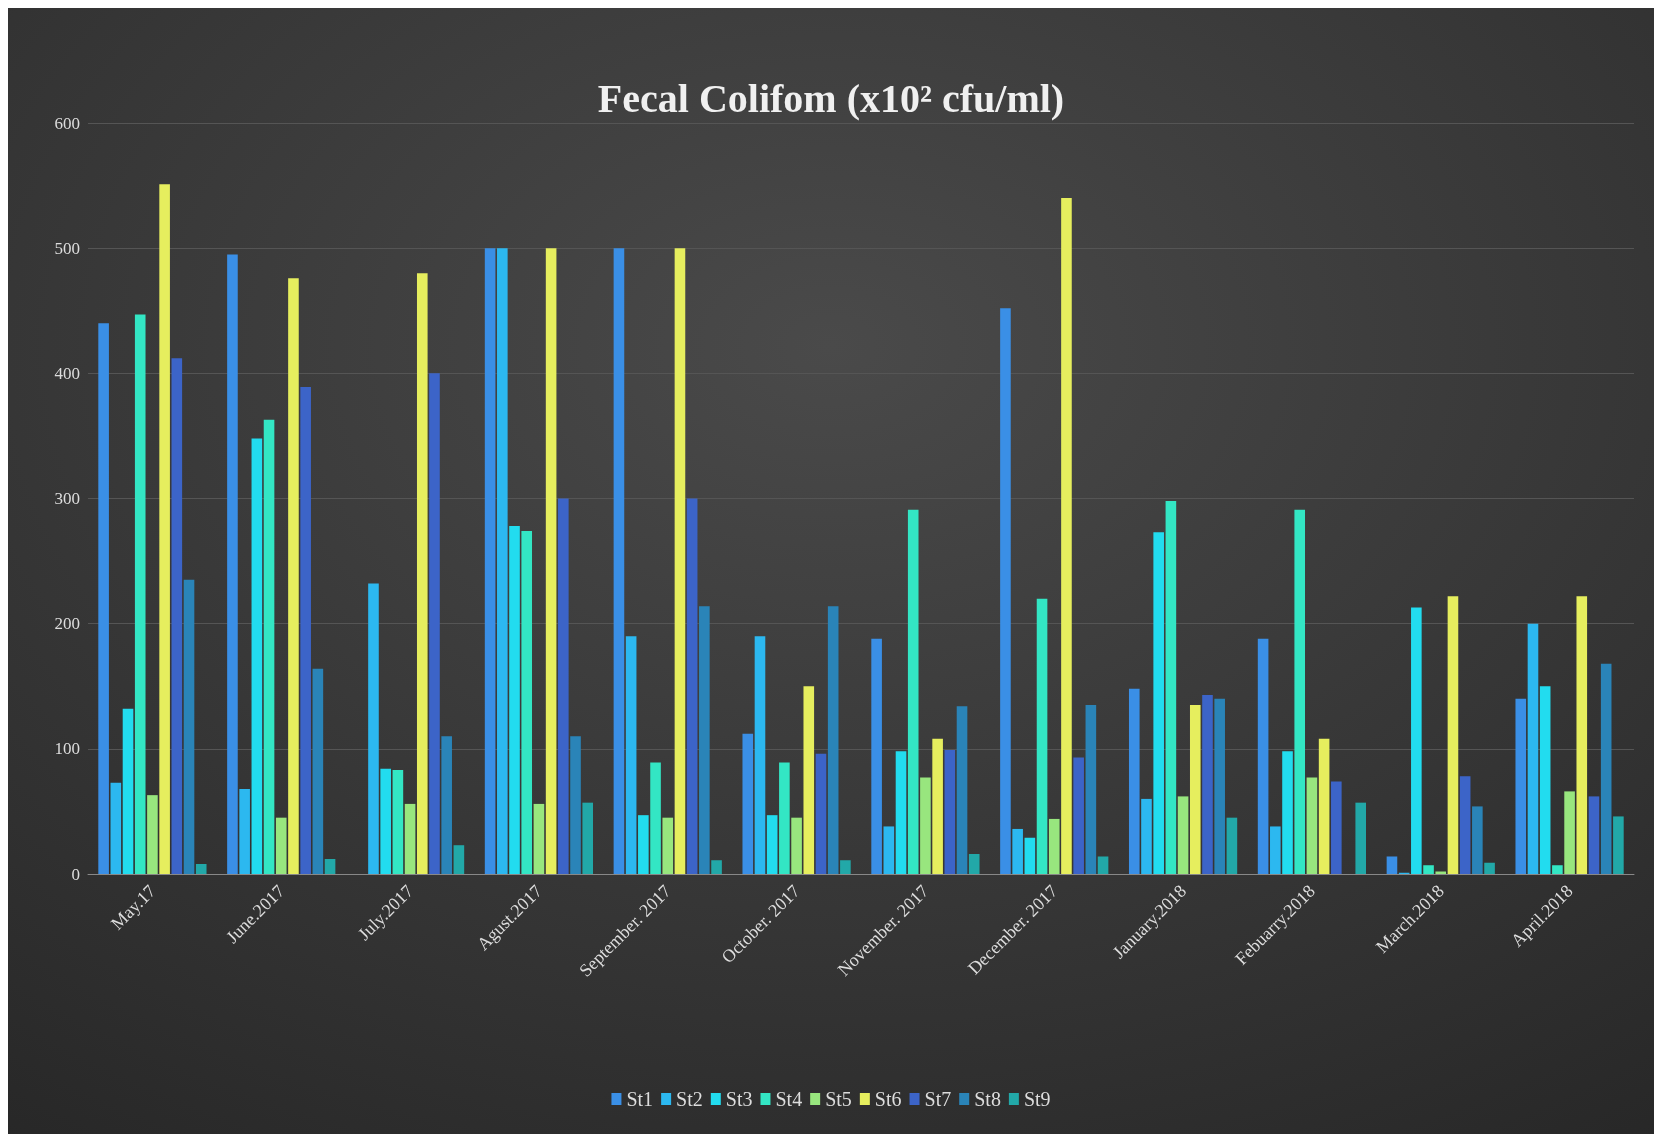  I want to click on legend-label: St6, so click(888, 1099).